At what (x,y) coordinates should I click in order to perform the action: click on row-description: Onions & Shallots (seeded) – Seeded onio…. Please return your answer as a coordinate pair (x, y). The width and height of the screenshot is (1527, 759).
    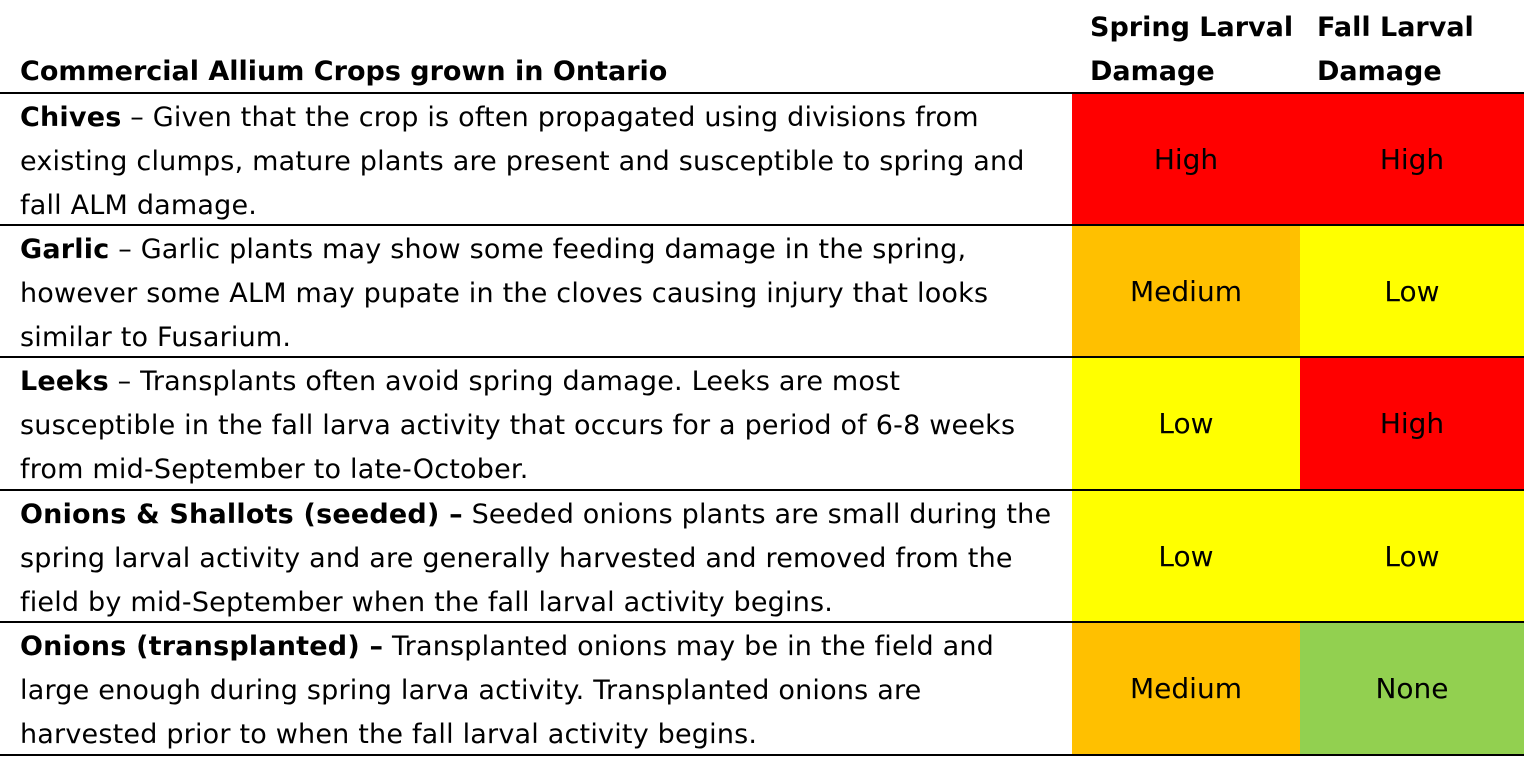
    Looking at the image, I should click on (540, 559).